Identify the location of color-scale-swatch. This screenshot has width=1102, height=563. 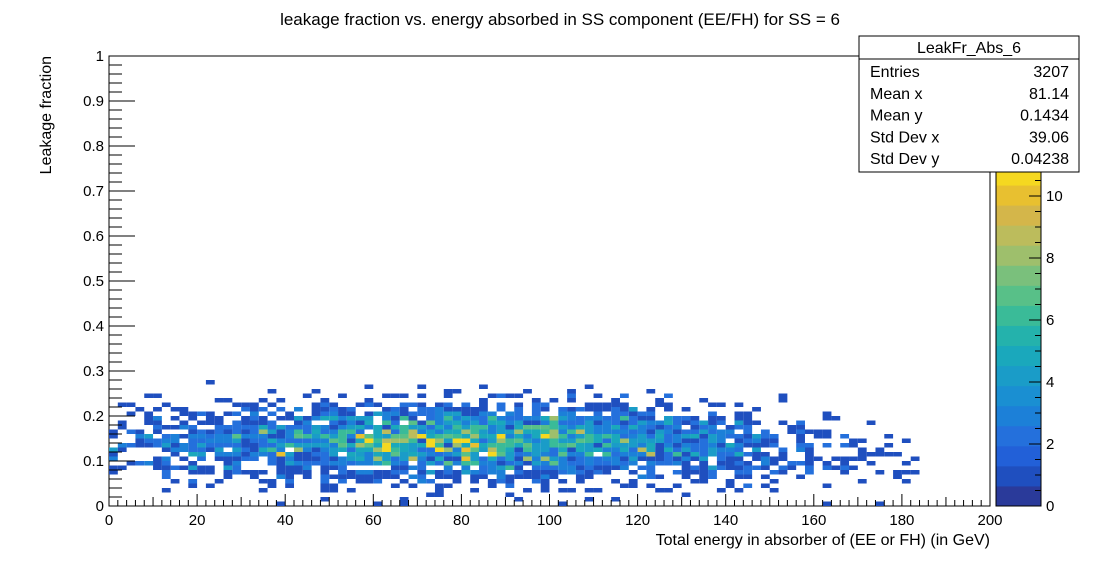
(1018, 235).